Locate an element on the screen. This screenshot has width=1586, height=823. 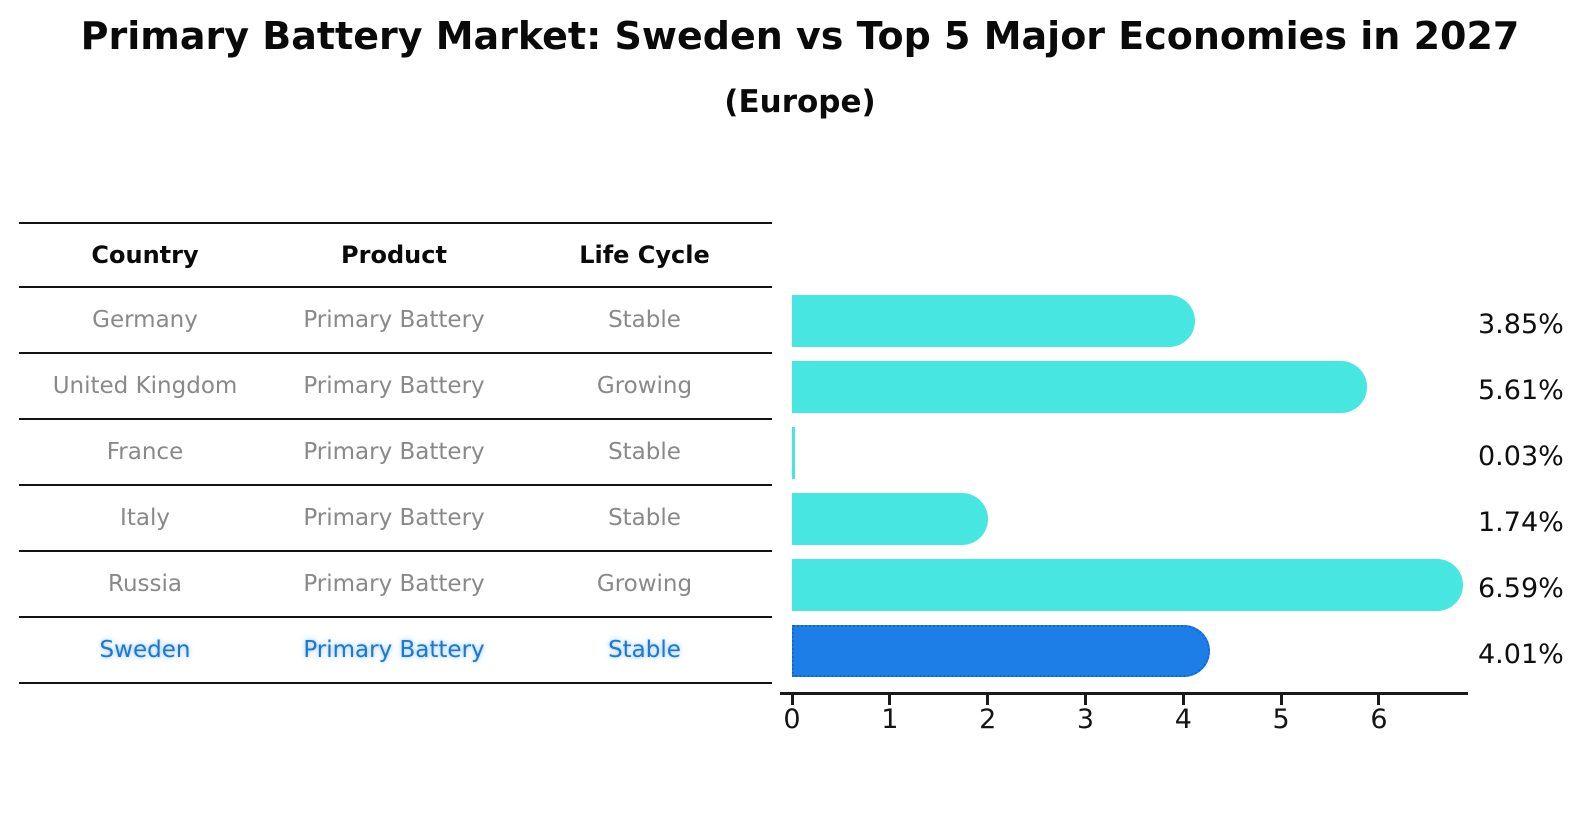
x-axis-line is located at coordinates (1124, 693).